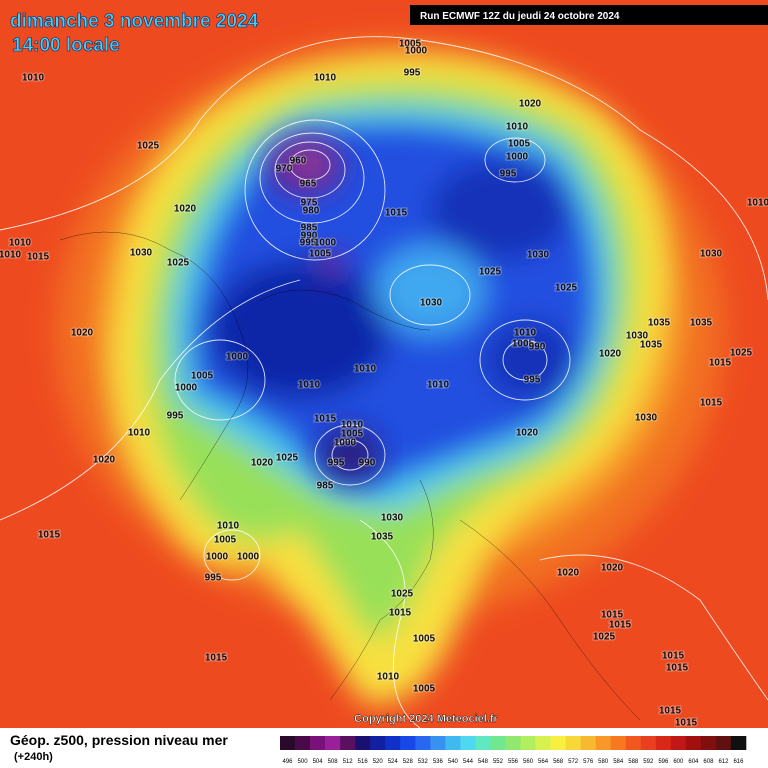 This screenshot has height=768, width=768. Describe the element at coordinates (298, 161) in the screenshot. I see `isobar-label: 960` at that location.